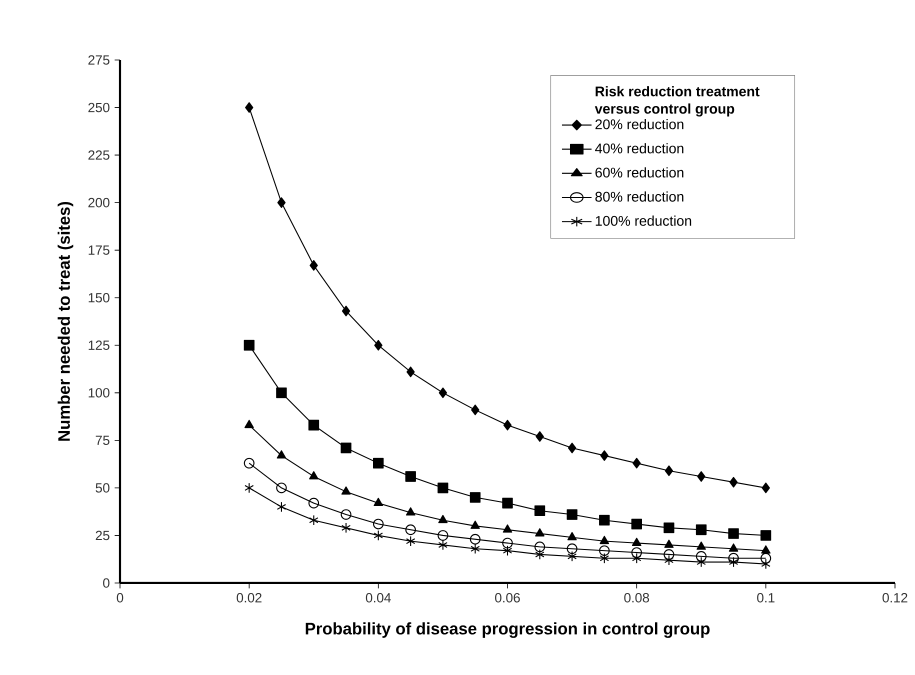 Image resolution: width=915 pixels, height=675 pixels. Describe the element at coordinates (637, 597) in the screenshot. I see `x-tick-label: 0.08` at that location.